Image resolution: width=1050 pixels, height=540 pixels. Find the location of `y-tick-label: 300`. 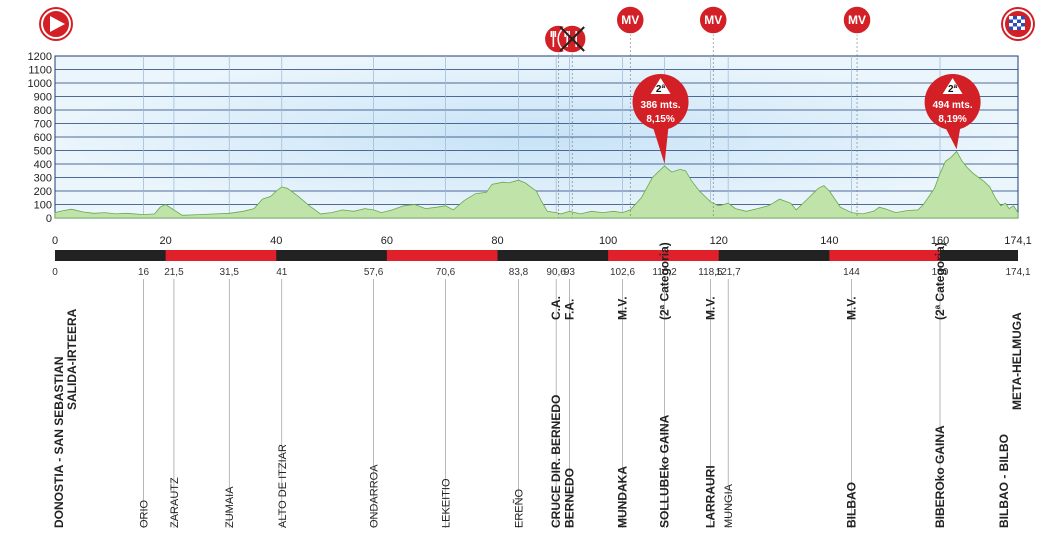

y-tick-label: 300 is located at coordinates (43, 179).